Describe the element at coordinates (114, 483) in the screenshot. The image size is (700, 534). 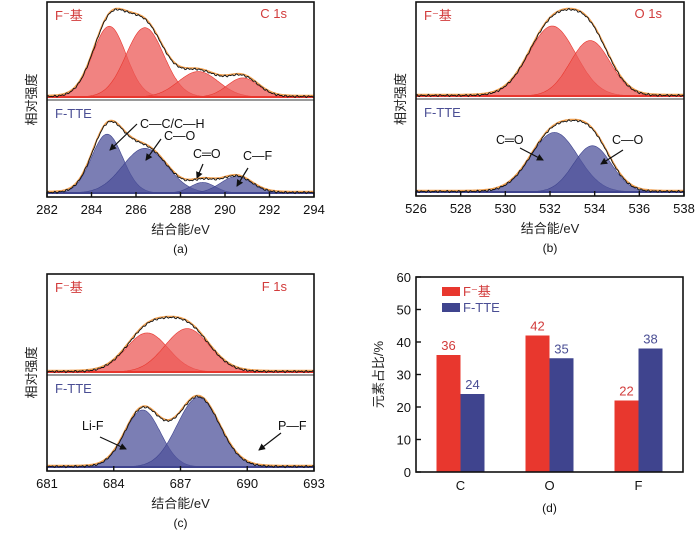
I see `x-tick-label: 684` at that location.